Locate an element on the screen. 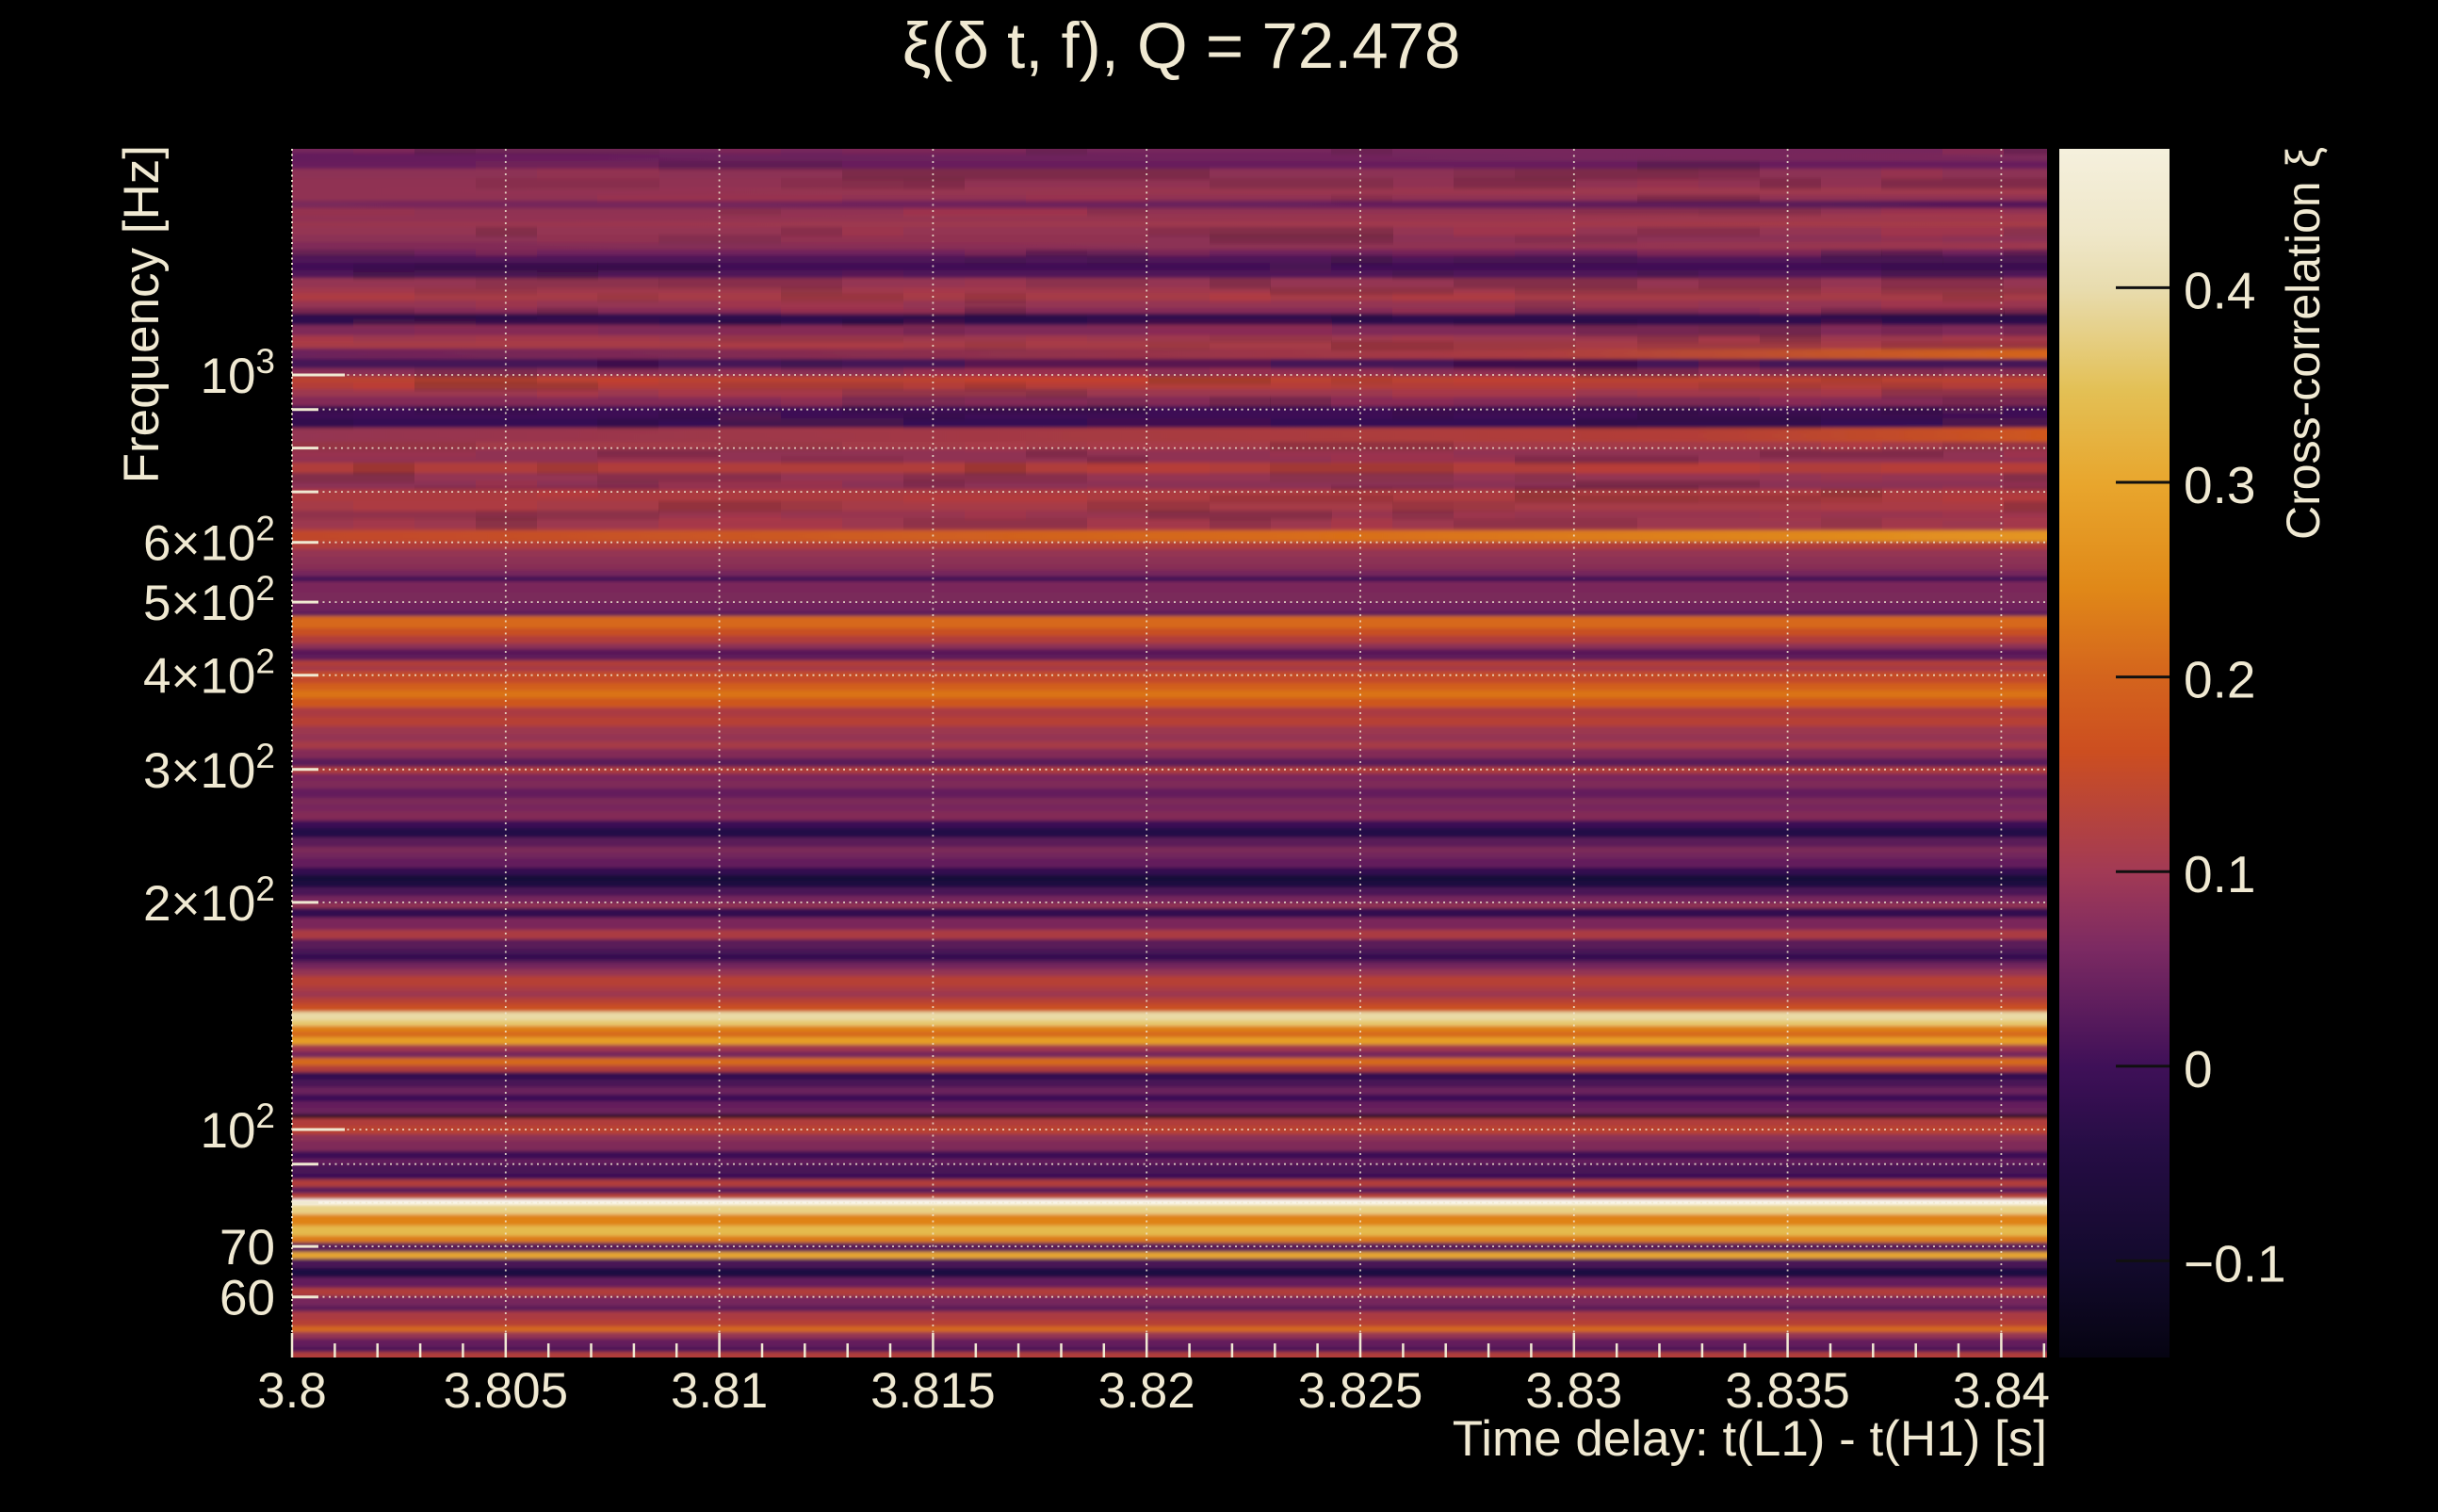  svg-text: ξ(δ t, f), Q = 72.478 is located at coordinates (1181, 45).